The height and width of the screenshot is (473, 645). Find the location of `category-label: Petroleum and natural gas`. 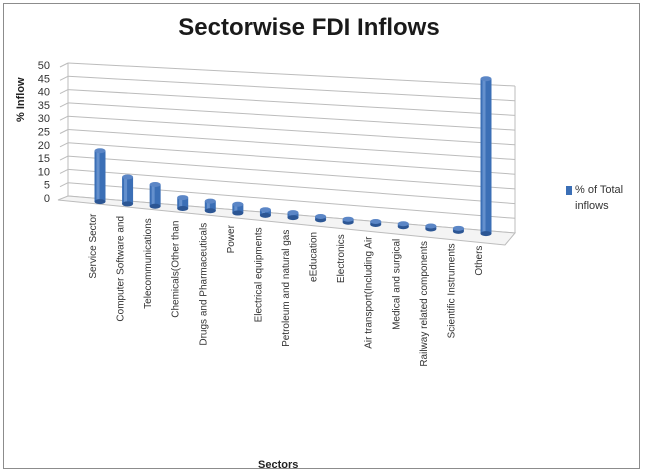

category-label: Petroleum and natural gas is located at coordinates (286, 288).